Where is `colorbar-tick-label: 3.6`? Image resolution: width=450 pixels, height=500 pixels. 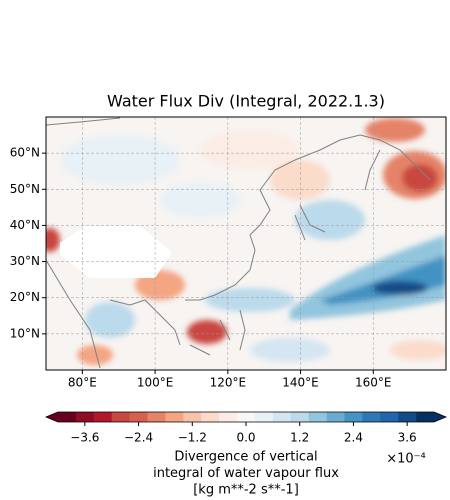 colorbar-tick-label: 3.6 is located at coordinates (407, 438).